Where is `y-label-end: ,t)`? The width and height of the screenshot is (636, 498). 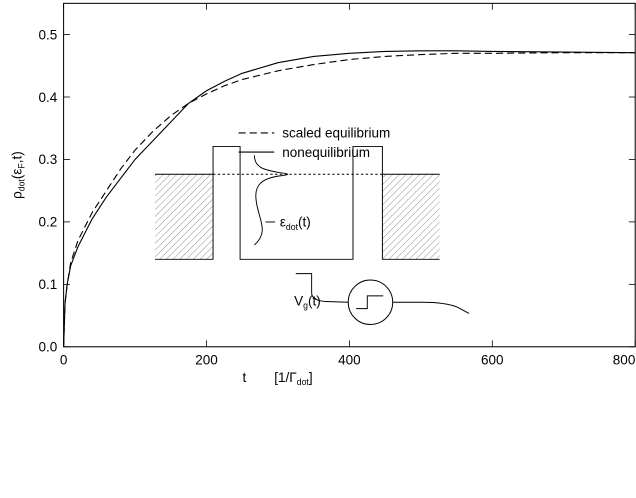
y-label-end: ,t) is located at coordinates (16, 157).